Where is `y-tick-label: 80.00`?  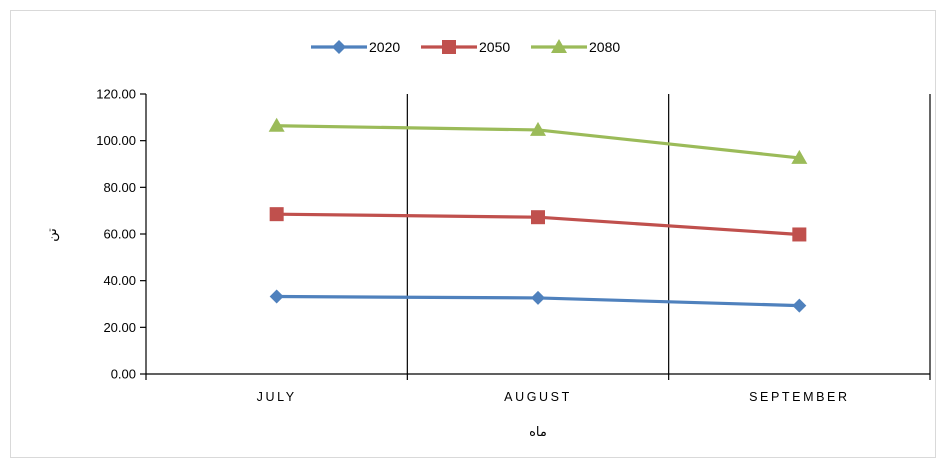 y-tick-label: 80.00 is located at coordinates (119, 187).